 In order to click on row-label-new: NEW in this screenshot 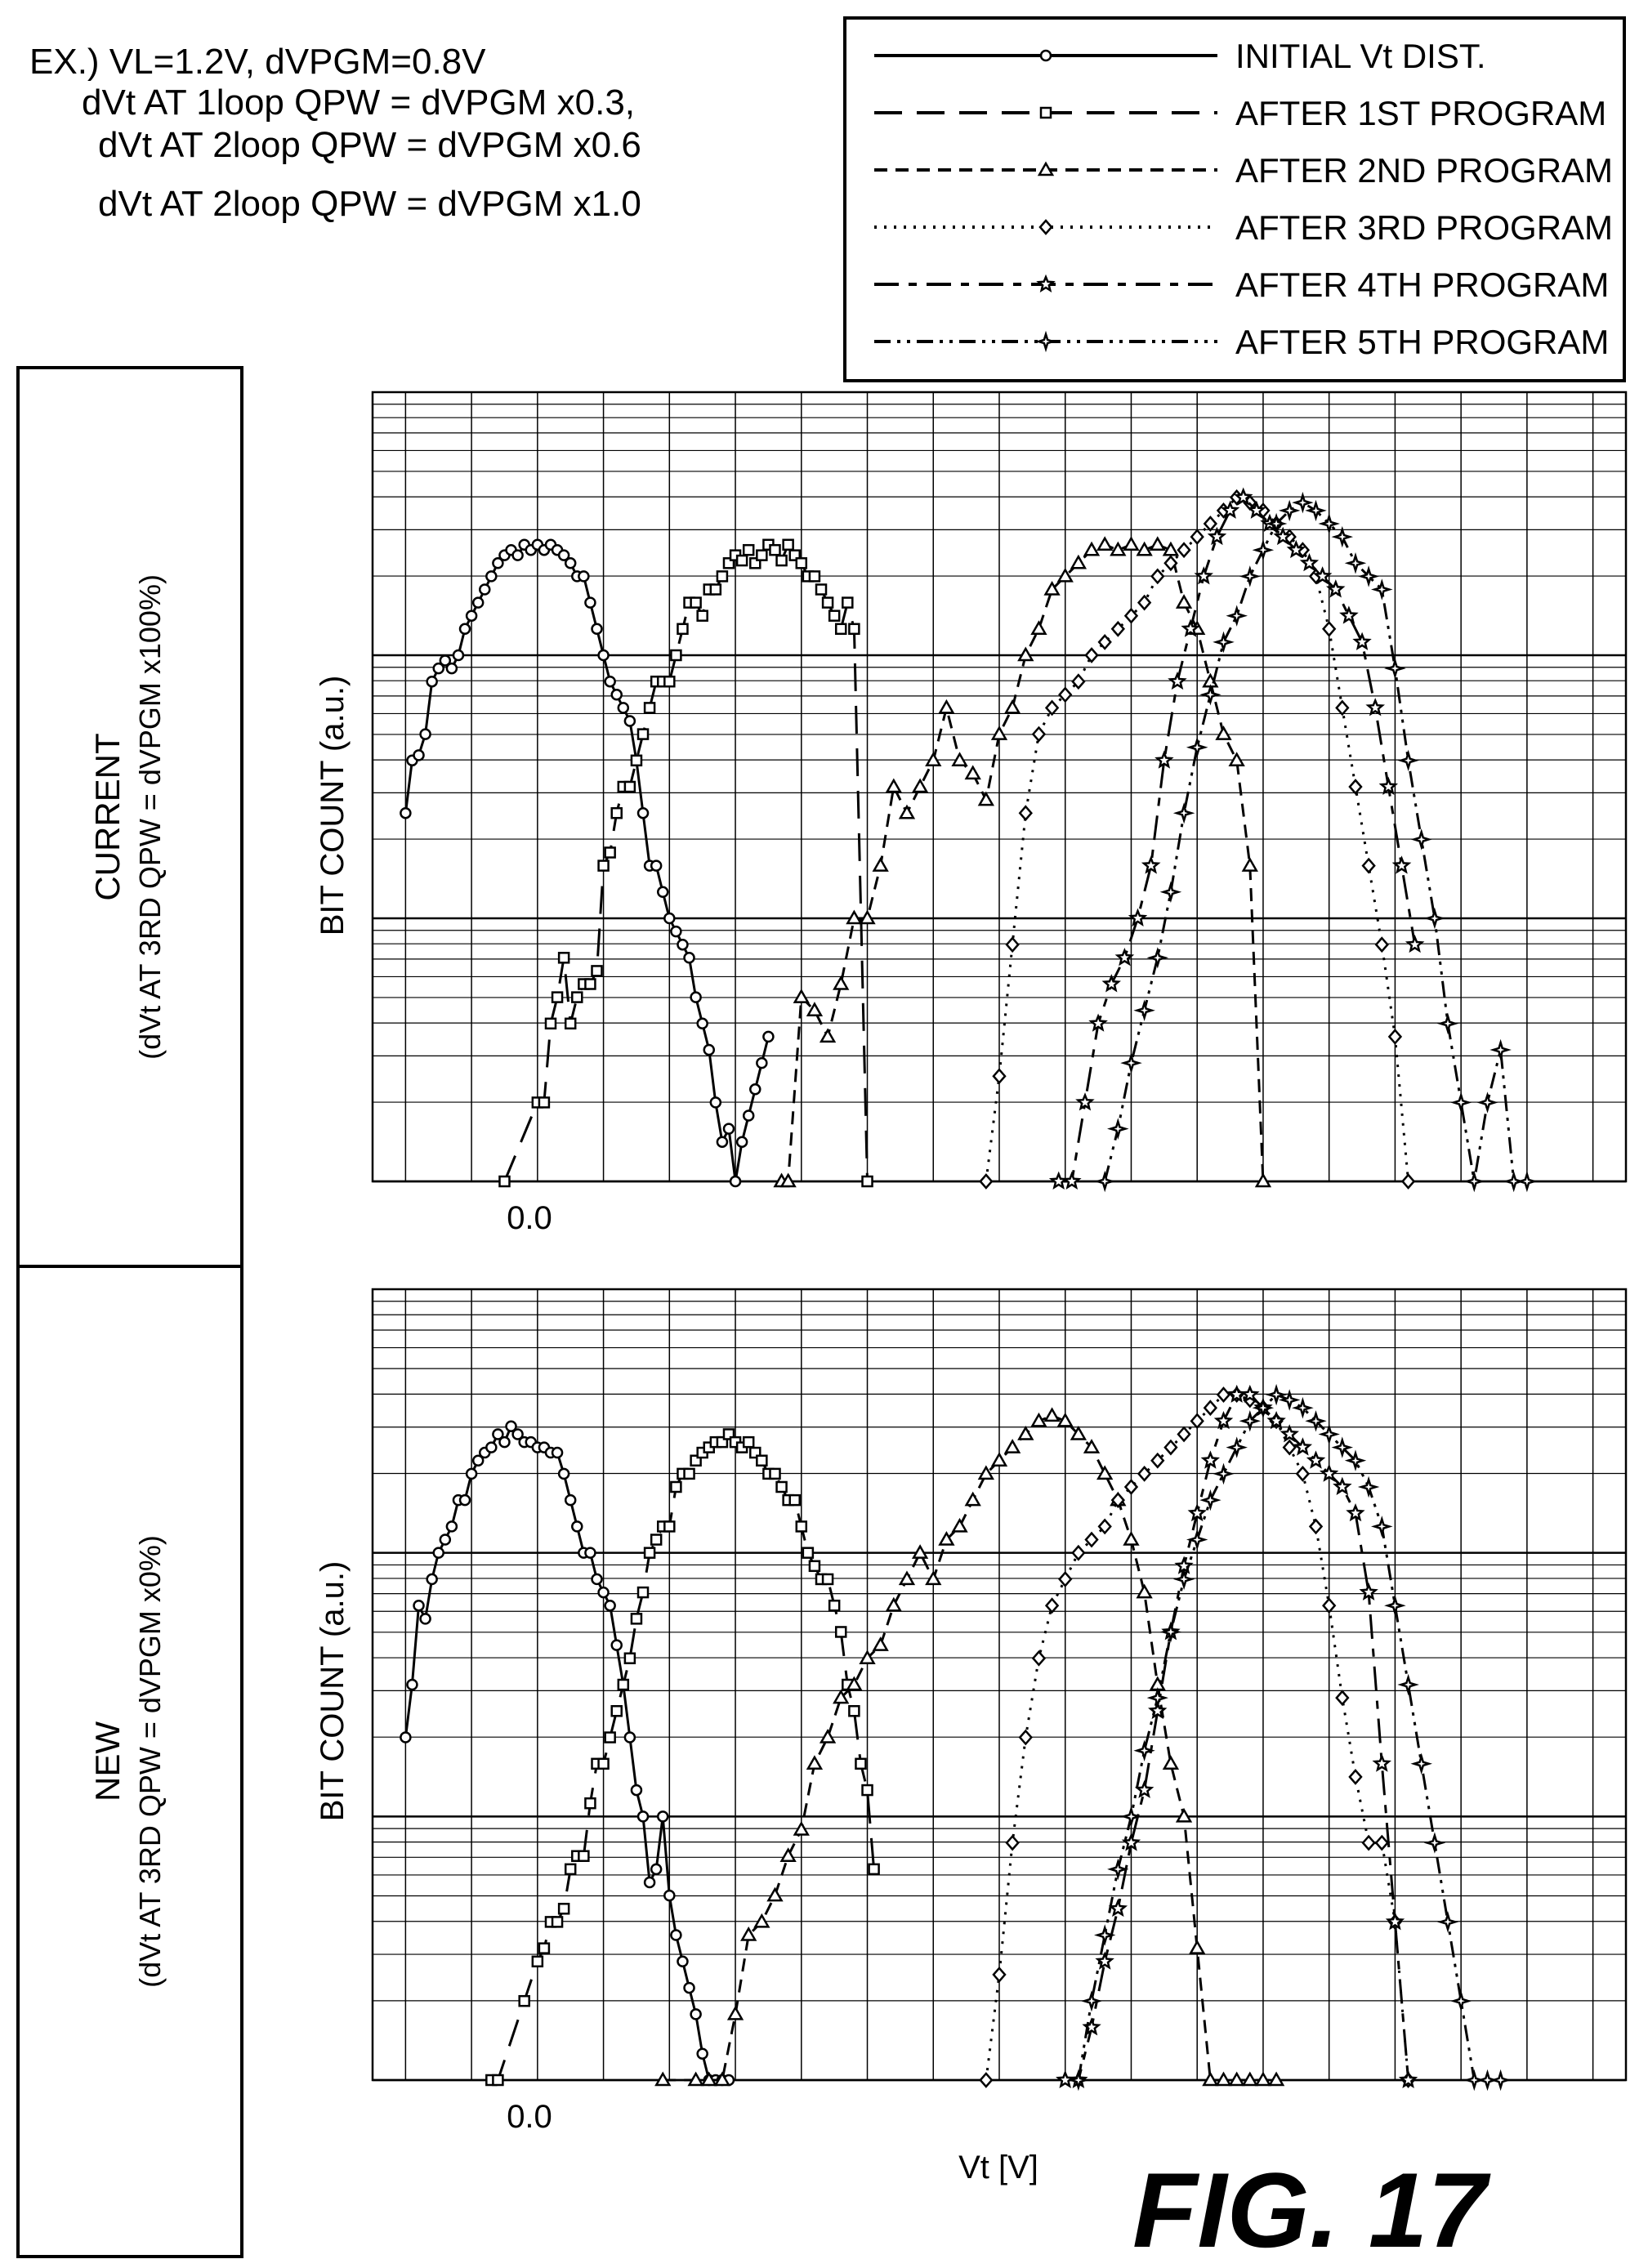, I will do `click(108, 1761)`.